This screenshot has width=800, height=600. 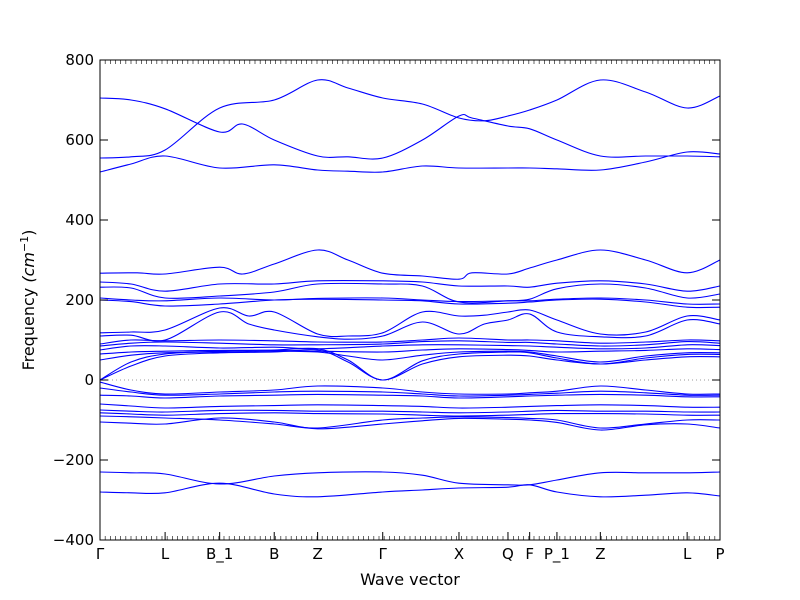 I want to click on y-axis-label-close: ), so click(x=28, y=233).